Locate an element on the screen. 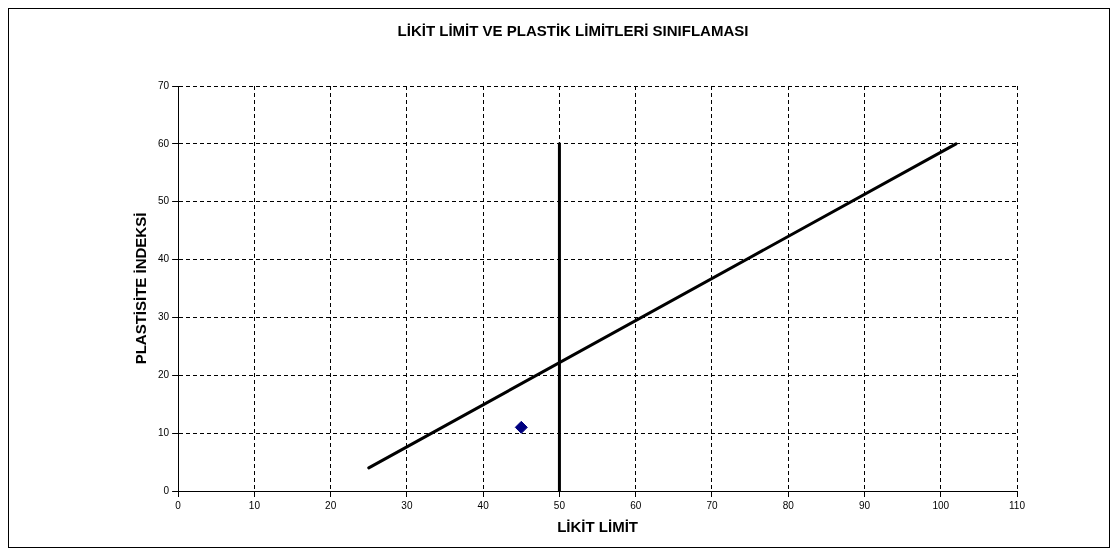  chart-title: LİKİT LİMİT VE PLASTİK LİMİTLERİ SINIFLAMASI is located at coordinates (573, 31).